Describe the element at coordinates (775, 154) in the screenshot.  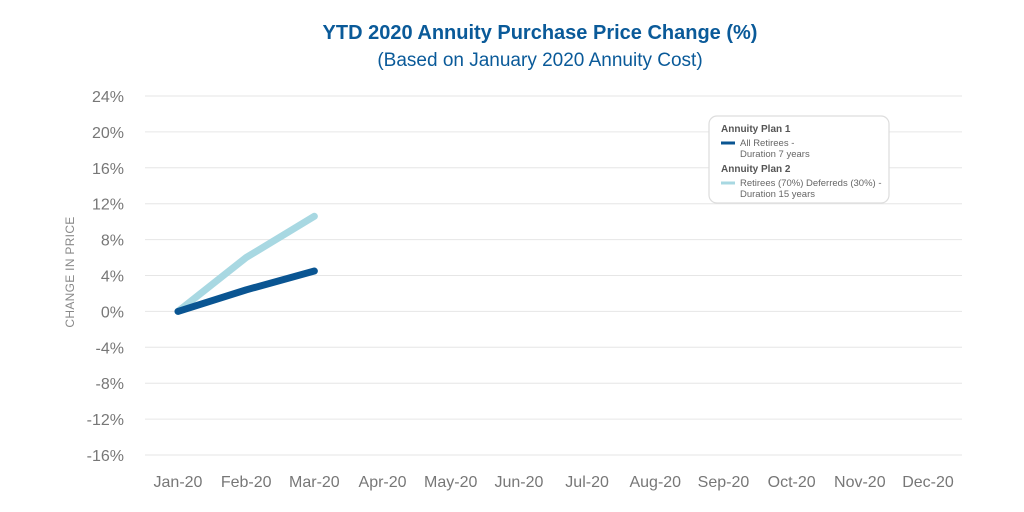
I see `legend-label-1-line-2: Duration 7 years` at that location.